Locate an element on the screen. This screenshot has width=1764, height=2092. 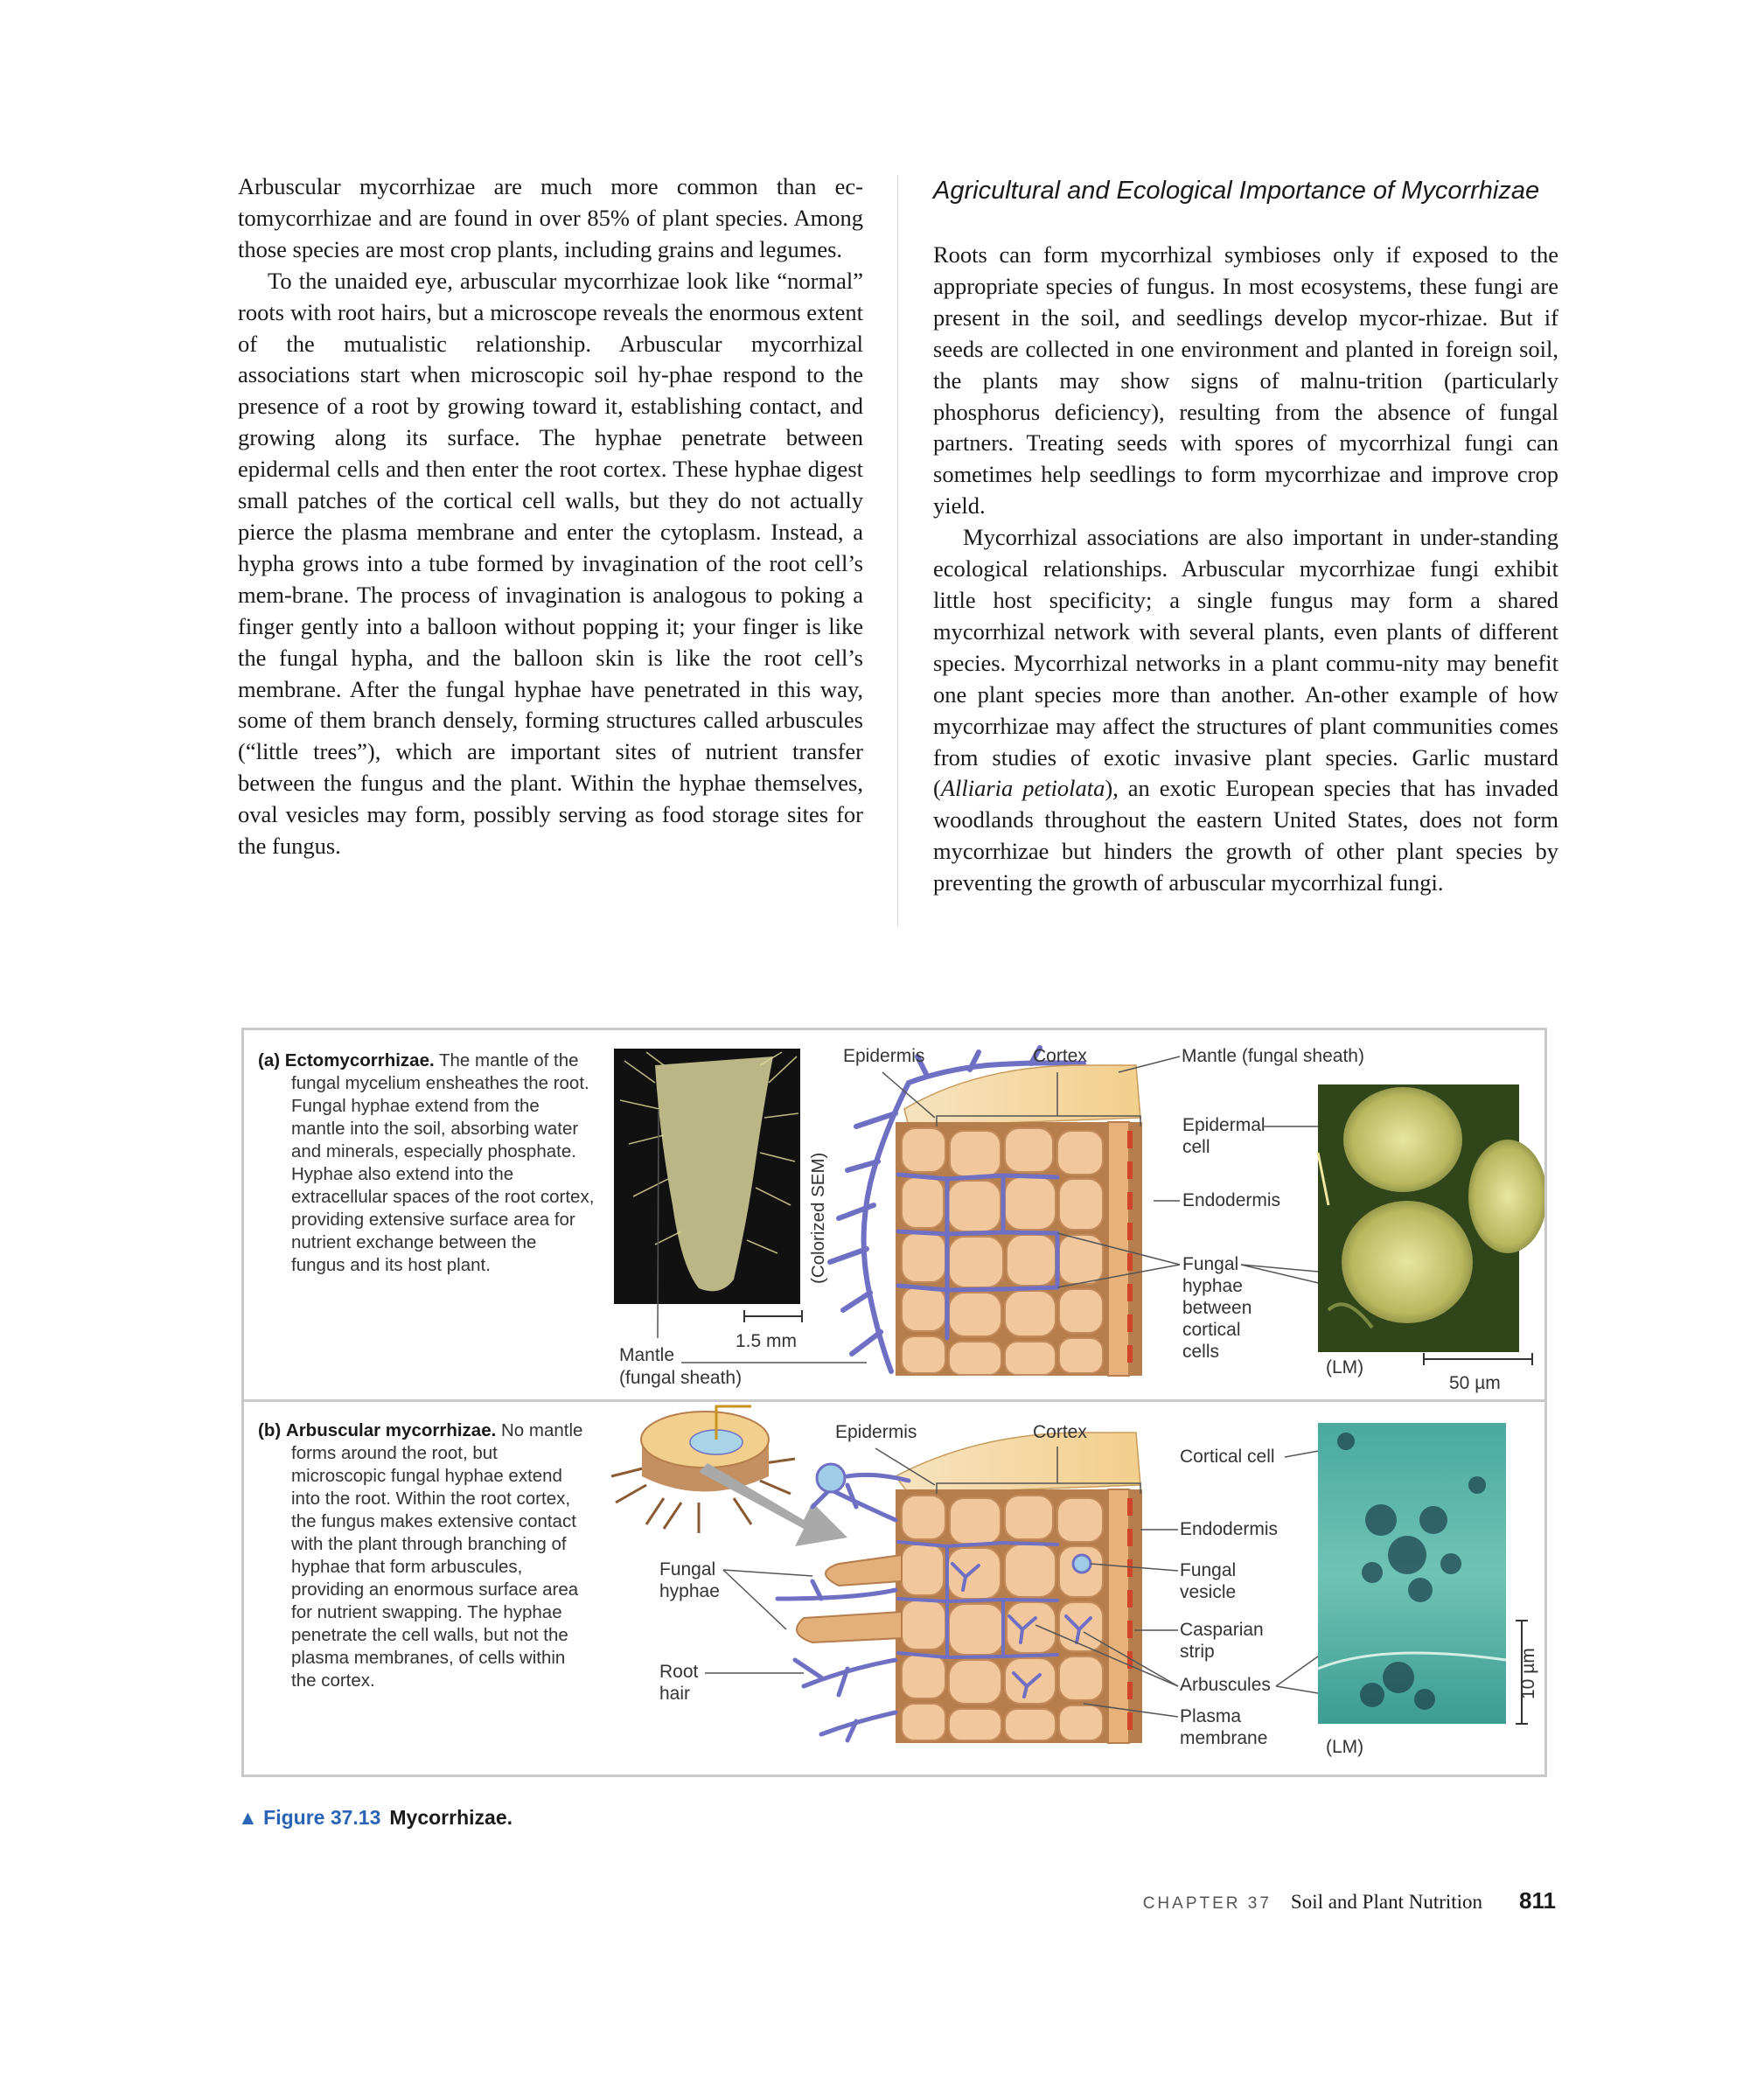
ecto-root-diagram is located at coordinates (985, 1211).